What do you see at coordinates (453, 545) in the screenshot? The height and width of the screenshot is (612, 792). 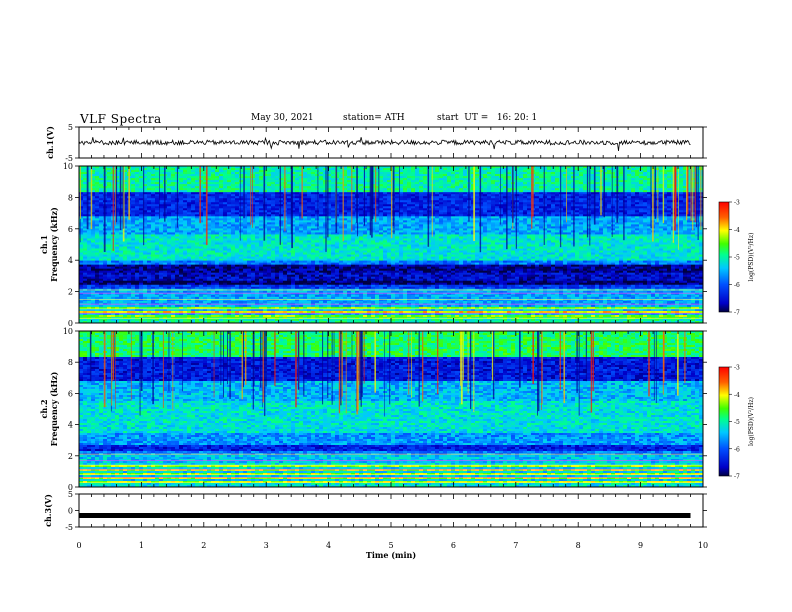 I see `x-tick-label: 6` at bounding box center [453, 545].